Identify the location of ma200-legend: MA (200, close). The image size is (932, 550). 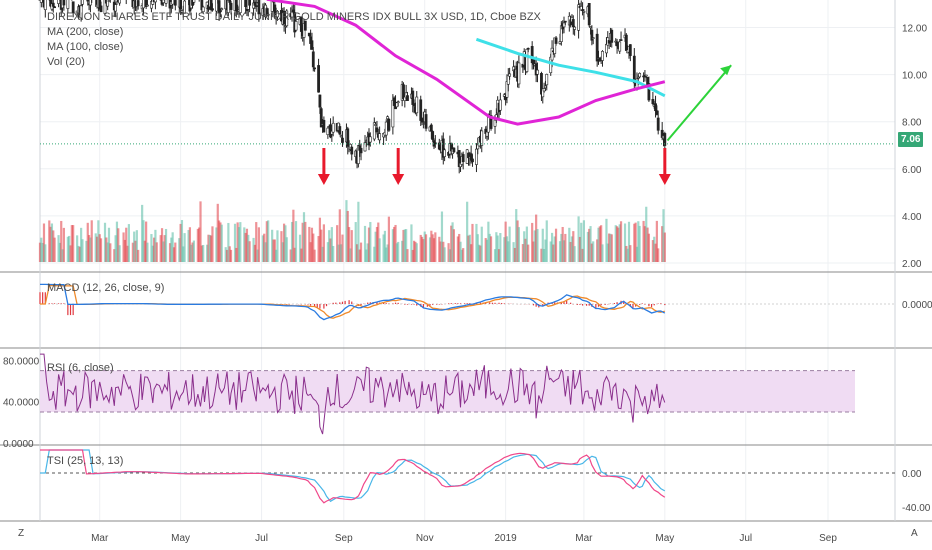
(85, 32).